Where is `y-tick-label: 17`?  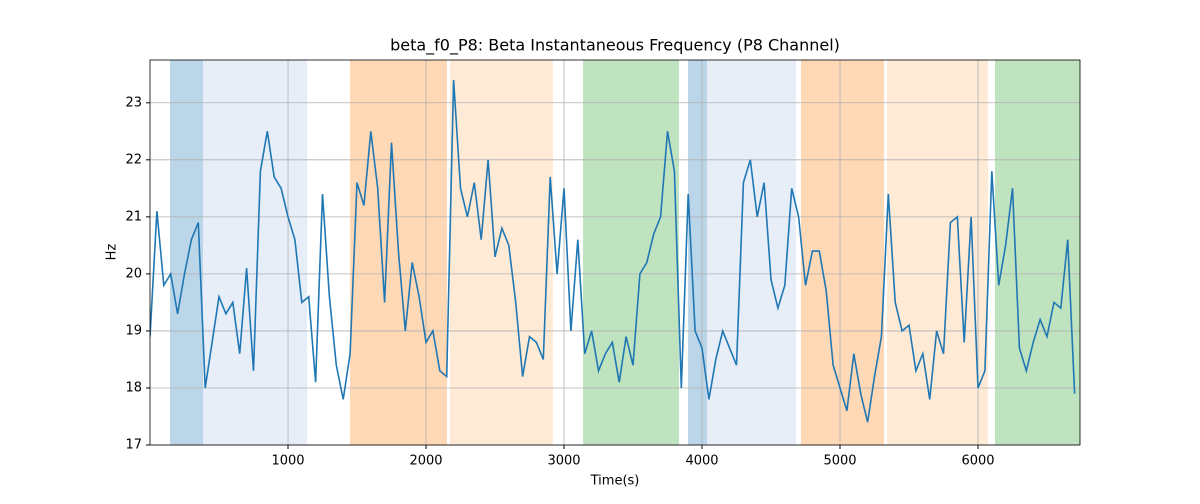
y-tick-label: 17 is located at coordinates (133, 445).